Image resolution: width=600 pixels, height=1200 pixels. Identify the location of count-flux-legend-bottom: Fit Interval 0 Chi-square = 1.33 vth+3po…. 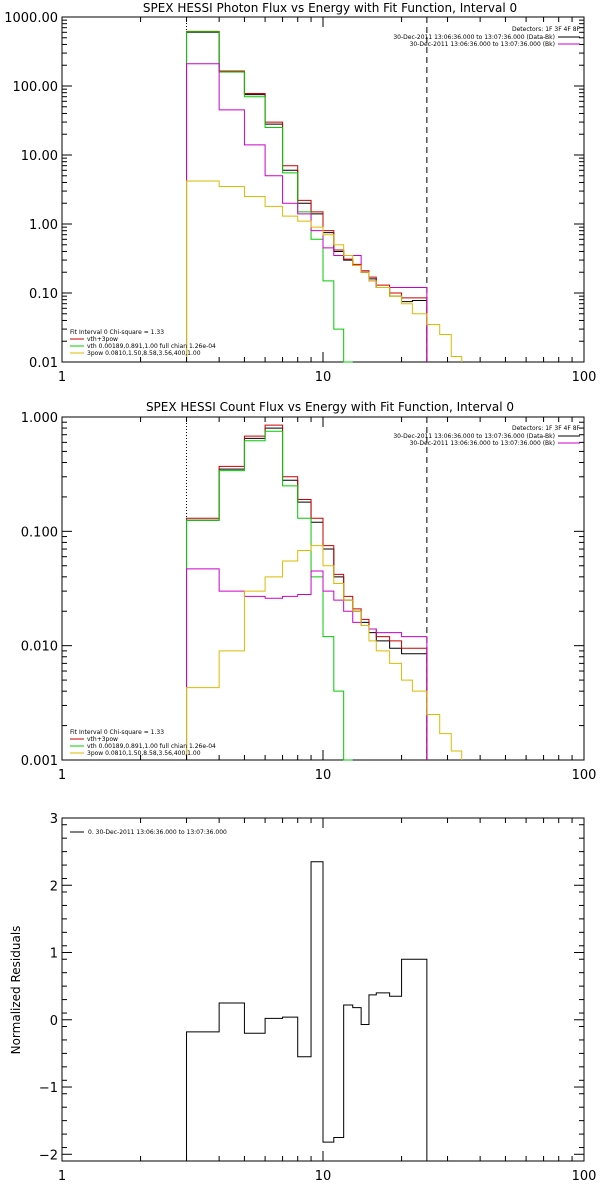
(143, 743).